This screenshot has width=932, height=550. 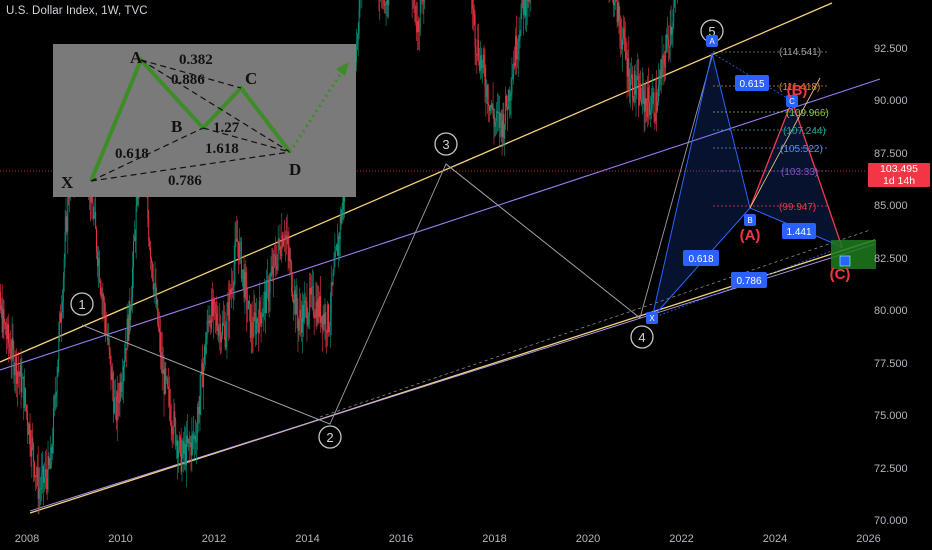 What do you see at coordinates (853, 254) in the screenshot?
I see `target-zone-box` at bounding box center [853, 254].